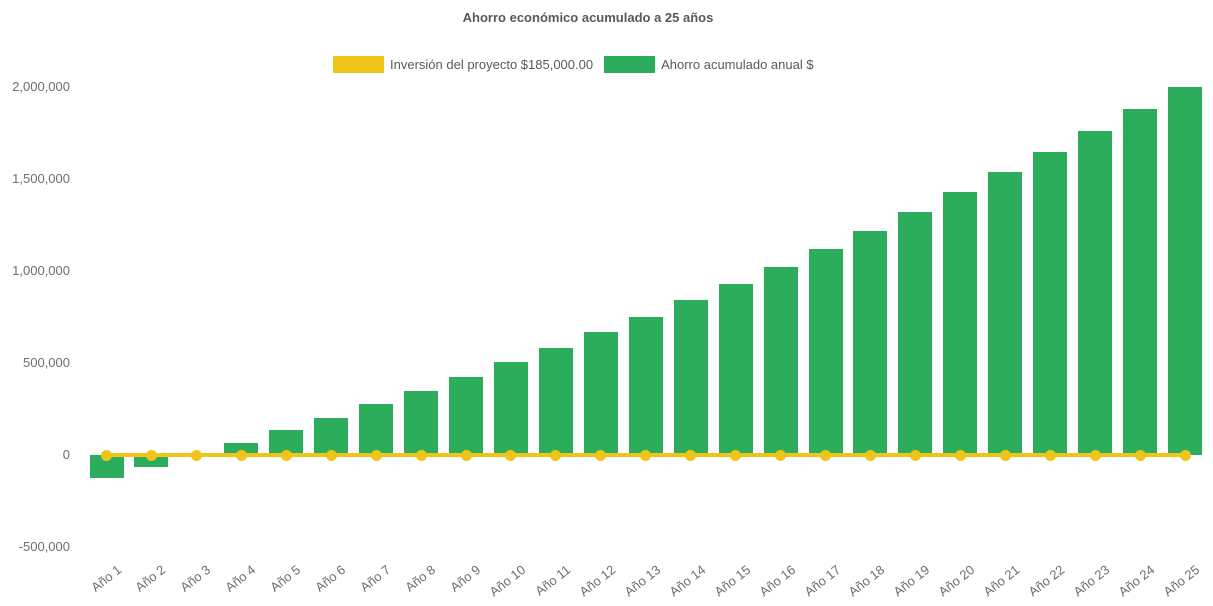 The height and width of the screenshot is (606, 1213). I want to click on investment-marker-año-18, so click(870, 455).